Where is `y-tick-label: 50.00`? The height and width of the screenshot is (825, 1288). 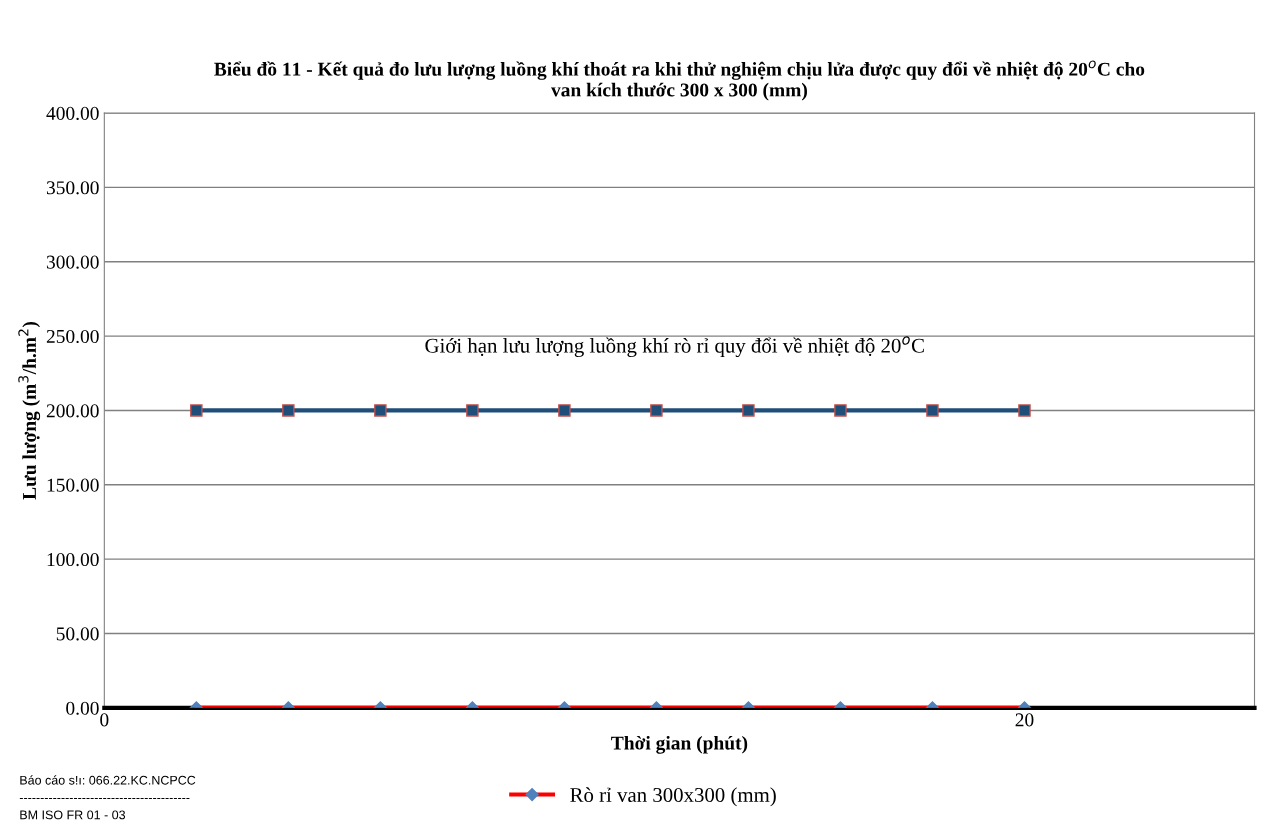 y-tick-label: 50.00 is located at coordinates (77, 634).